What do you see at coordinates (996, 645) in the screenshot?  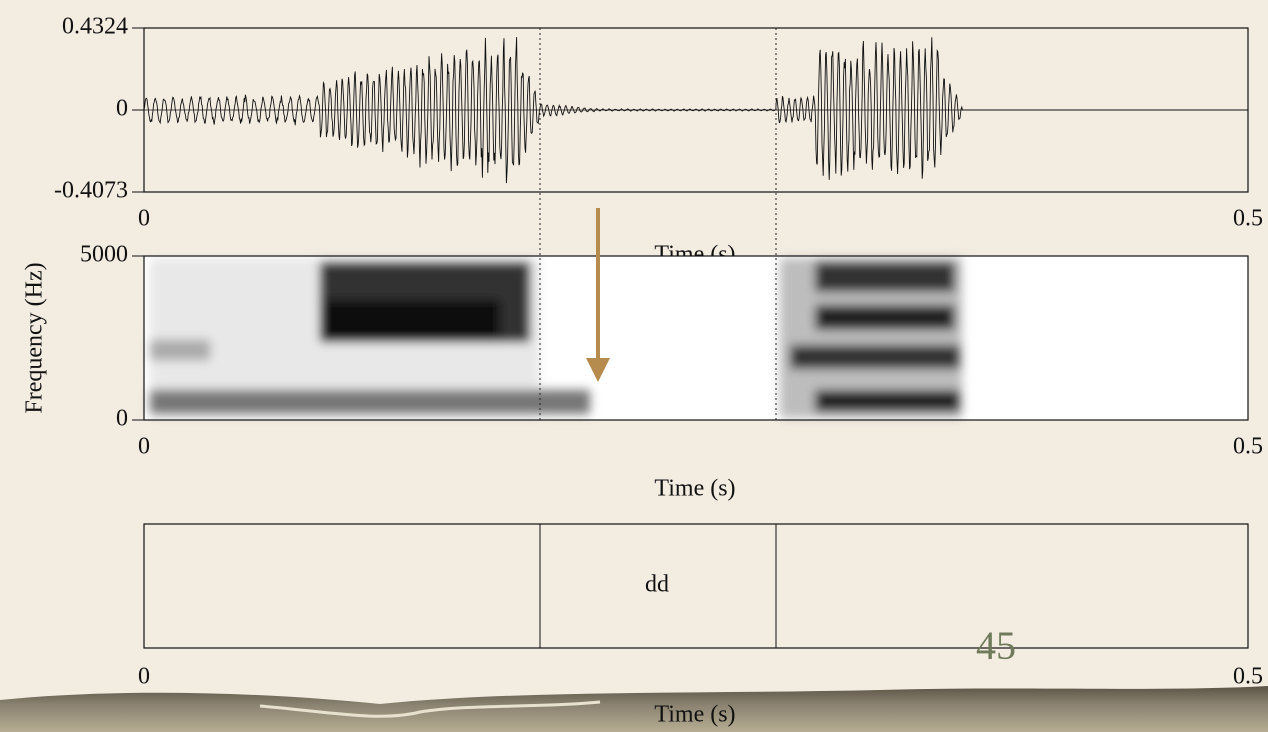 I see `slide-number: 45` at bounding box center [996, 645].